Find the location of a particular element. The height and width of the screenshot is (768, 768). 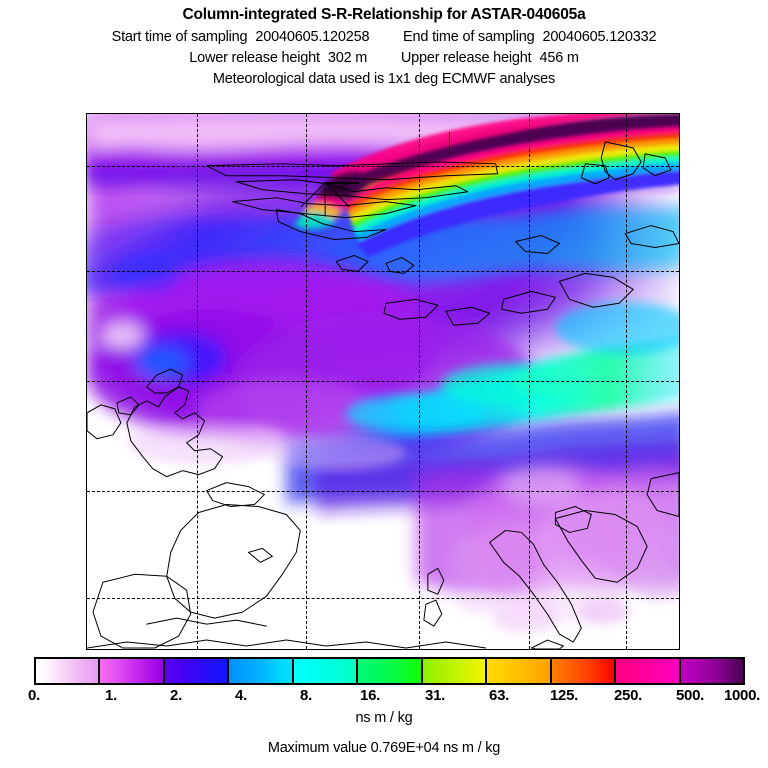

start-time-label: Start time of sampling is located at coordinates (179, 37).